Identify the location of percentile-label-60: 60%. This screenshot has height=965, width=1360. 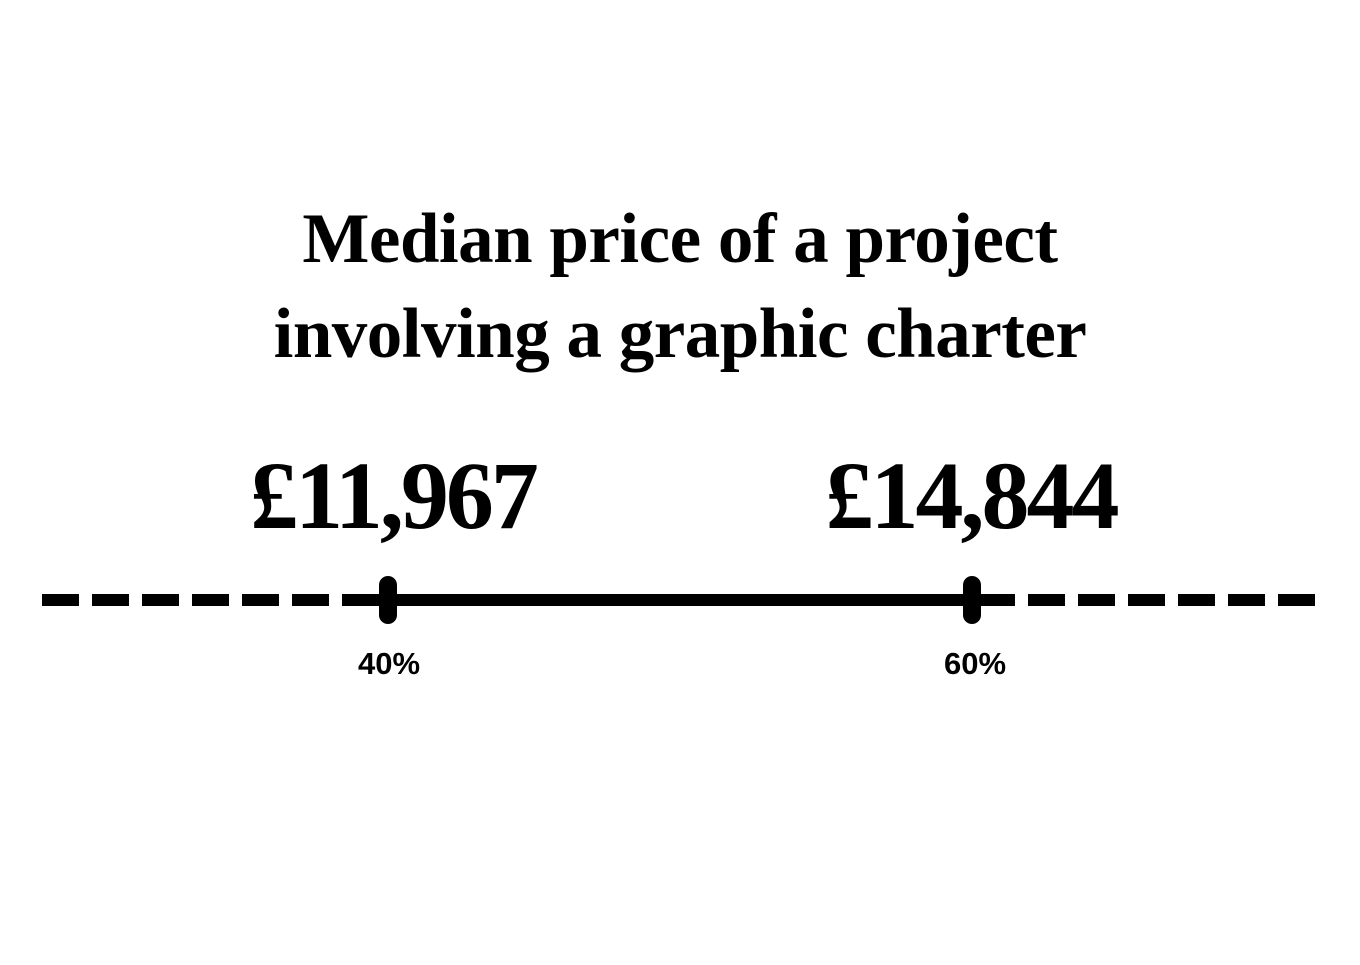
(975, 663).